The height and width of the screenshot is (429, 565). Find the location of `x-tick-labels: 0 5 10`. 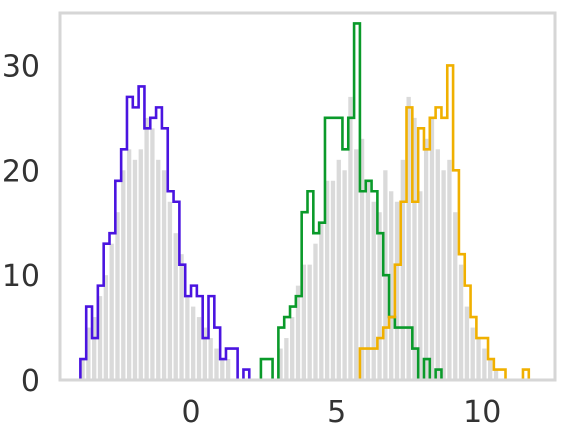

x-tick-labels: 0 5 10 is located at coordinates (341, 412).